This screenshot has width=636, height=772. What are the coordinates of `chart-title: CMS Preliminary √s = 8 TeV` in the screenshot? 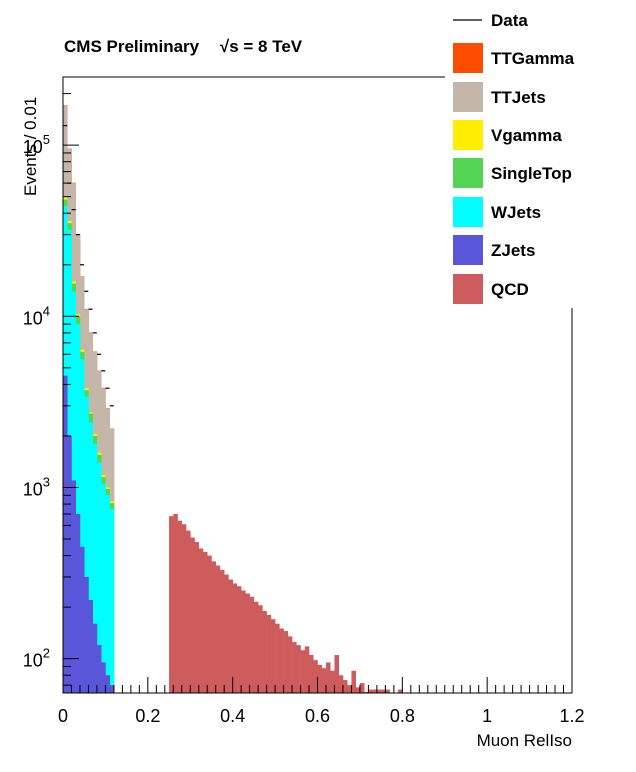 It's located at (183, 46).